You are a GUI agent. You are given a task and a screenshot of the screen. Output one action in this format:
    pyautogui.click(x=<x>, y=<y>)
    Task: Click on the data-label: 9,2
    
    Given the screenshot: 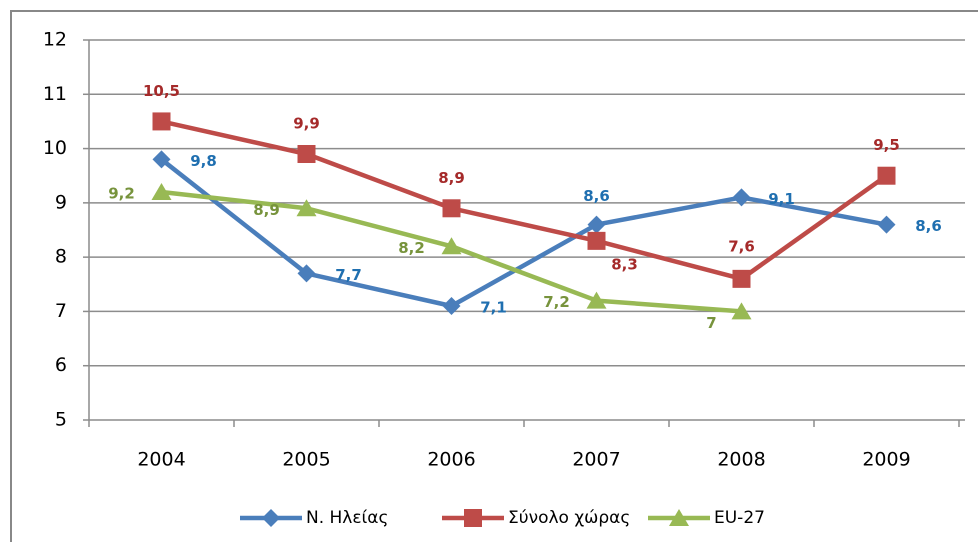 What is the action you would take?
    pyautogui.click(x=121, y=194)
    